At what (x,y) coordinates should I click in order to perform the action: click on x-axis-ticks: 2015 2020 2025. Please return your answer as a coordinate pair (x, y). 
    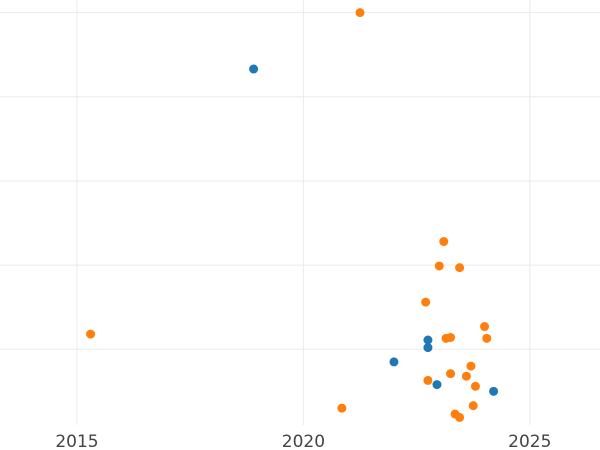
    Looking at the image, I should click on (303, 441).